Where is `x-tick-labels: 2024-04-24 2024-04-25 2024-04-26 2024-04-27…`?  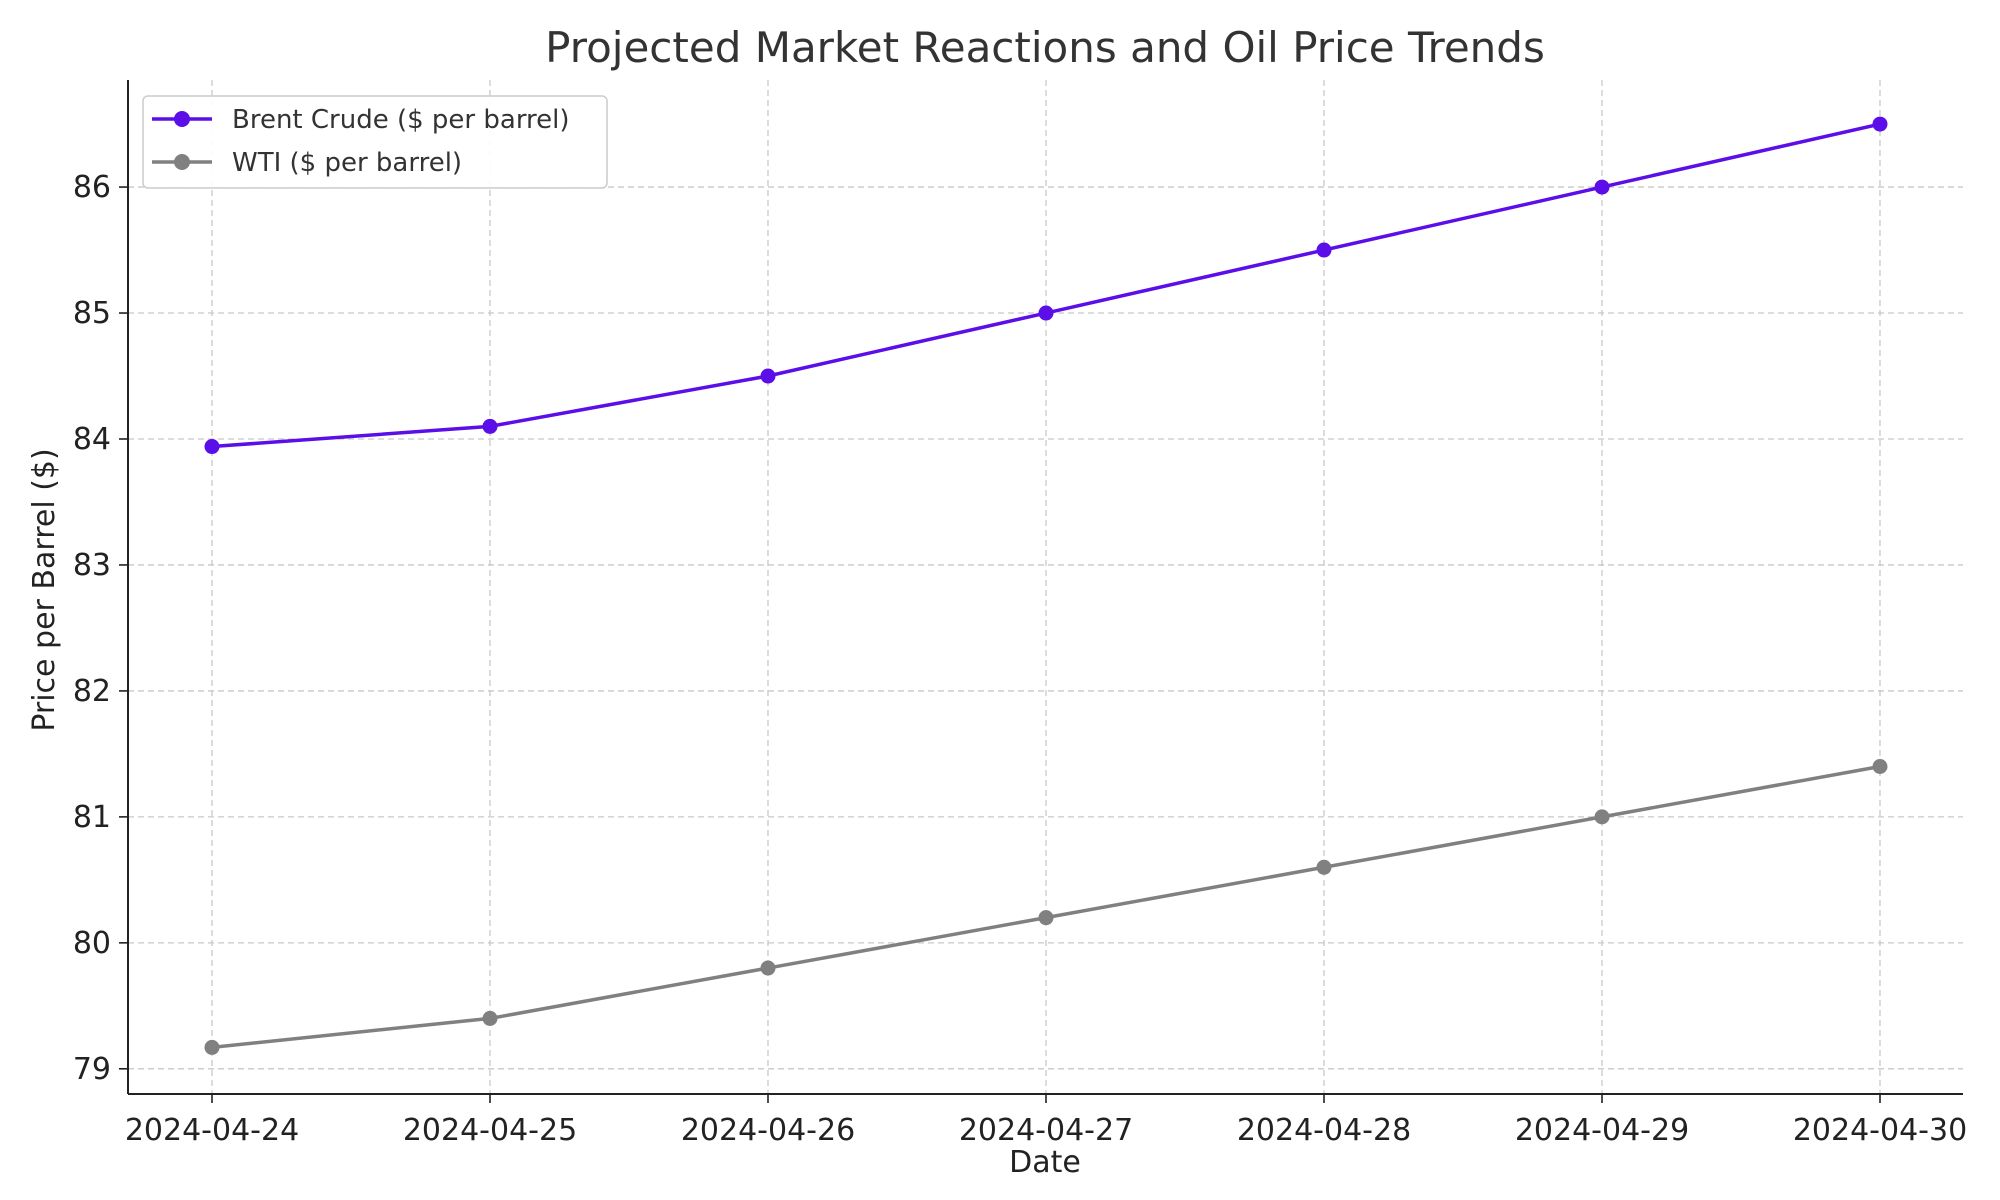
x-tick-labels: 2024-04-24 2024-04-25 2024-04-26 2024-04-27… is located at coordinates (1046, 1130).